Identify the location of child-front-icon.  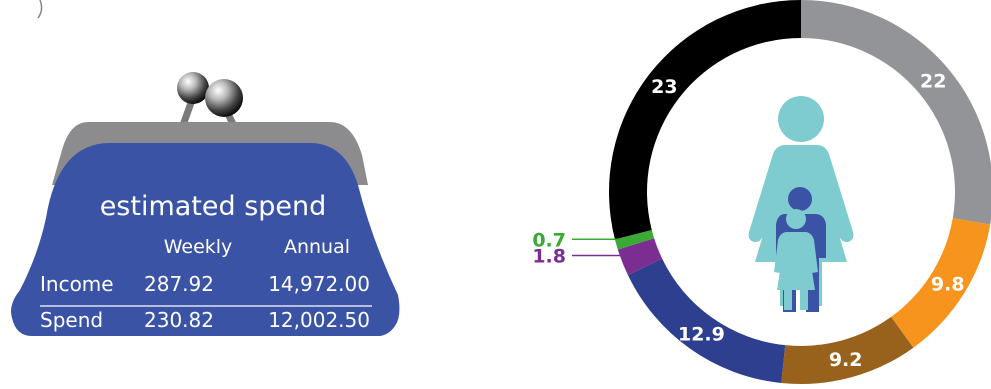
(796, 259).